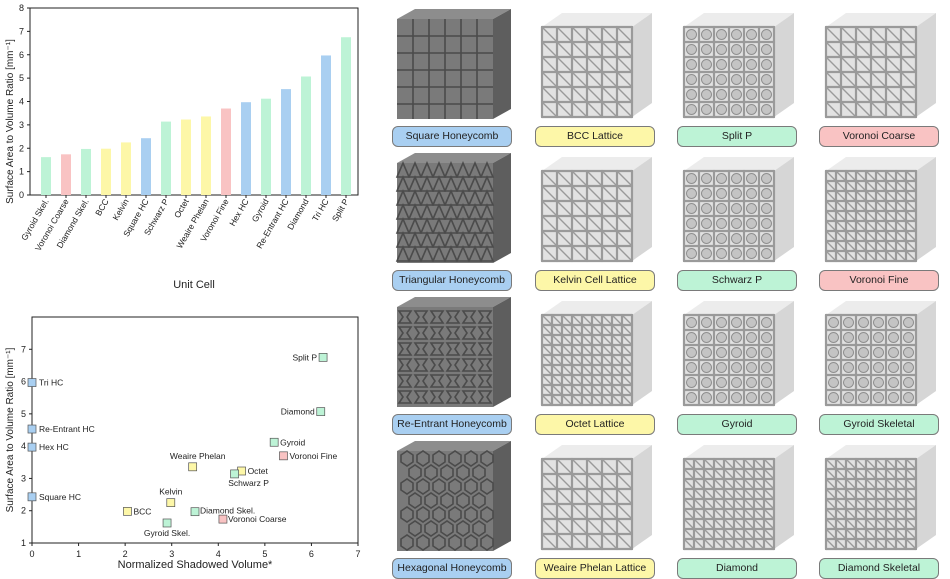  I want to click on scatter-point-label: Octet, so click(258, 471).